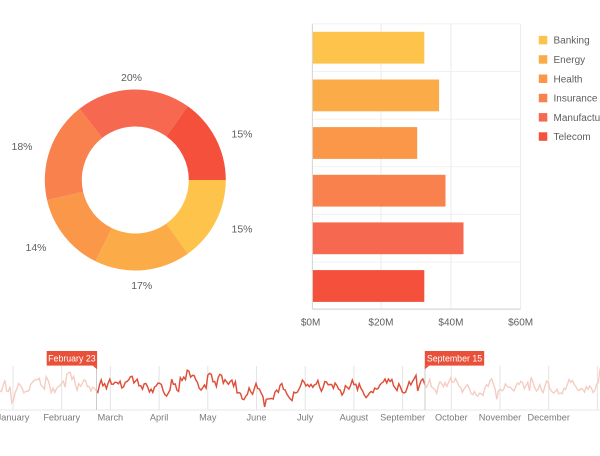 This screenshot has height=456, width=600. I want to click on svg-text: June, so click(257, 418).